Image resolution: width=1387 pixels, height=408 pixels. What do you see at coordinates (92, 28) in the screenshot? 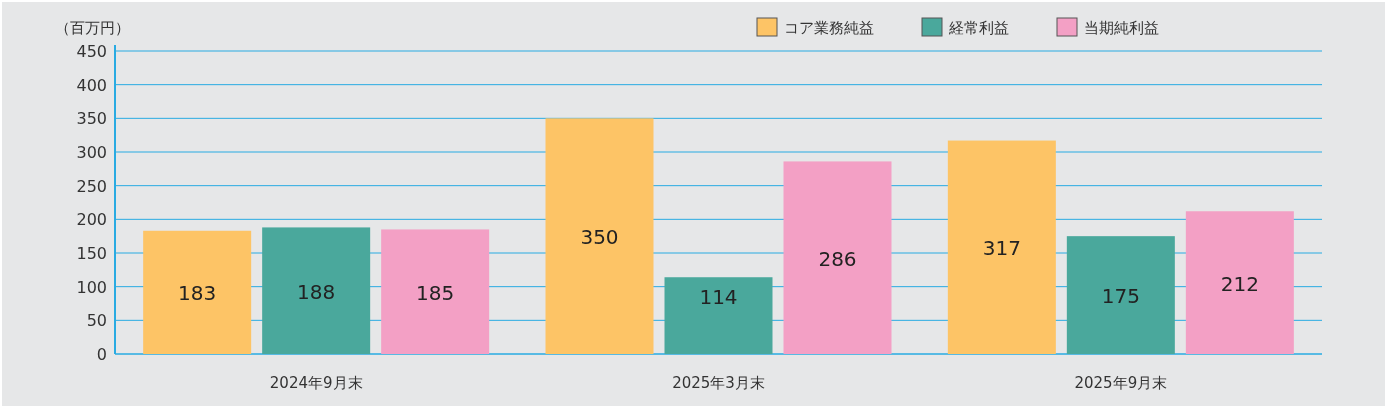
I see `y-axis-title: （百万円）` at bounding box center [92, 28].